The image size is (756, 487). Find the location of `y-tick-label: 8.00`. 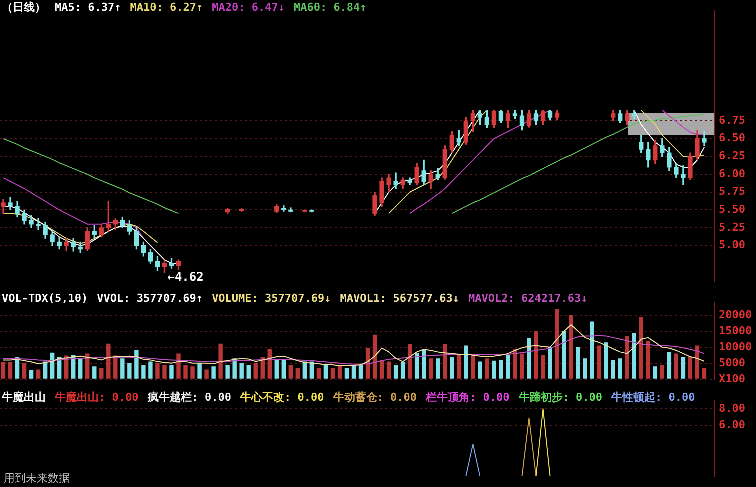

y-tick-label: 8.00 is located at coordinates (732, 408).